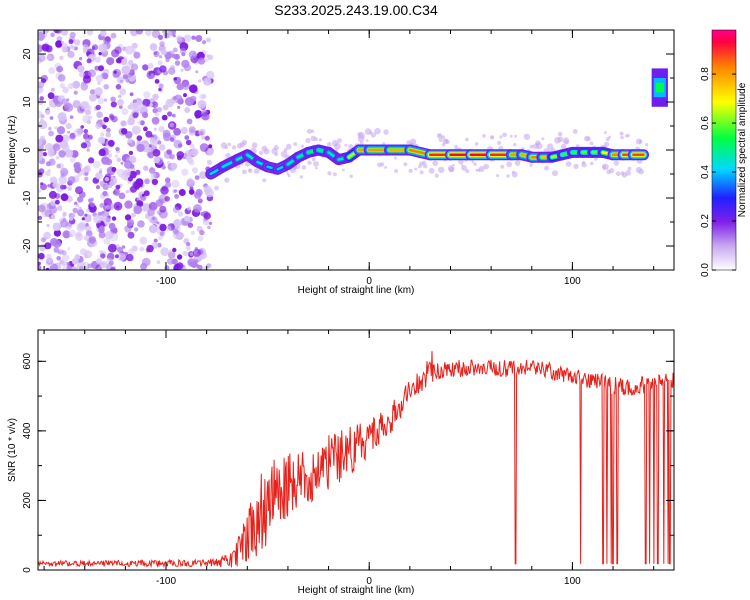 The height and width of the screenshot is (600, 750). What do you see at coordinates (369, 281) in the screenshot?
I see `spectrogram-x-tick-label: 0` at bounding box center [369, 281].